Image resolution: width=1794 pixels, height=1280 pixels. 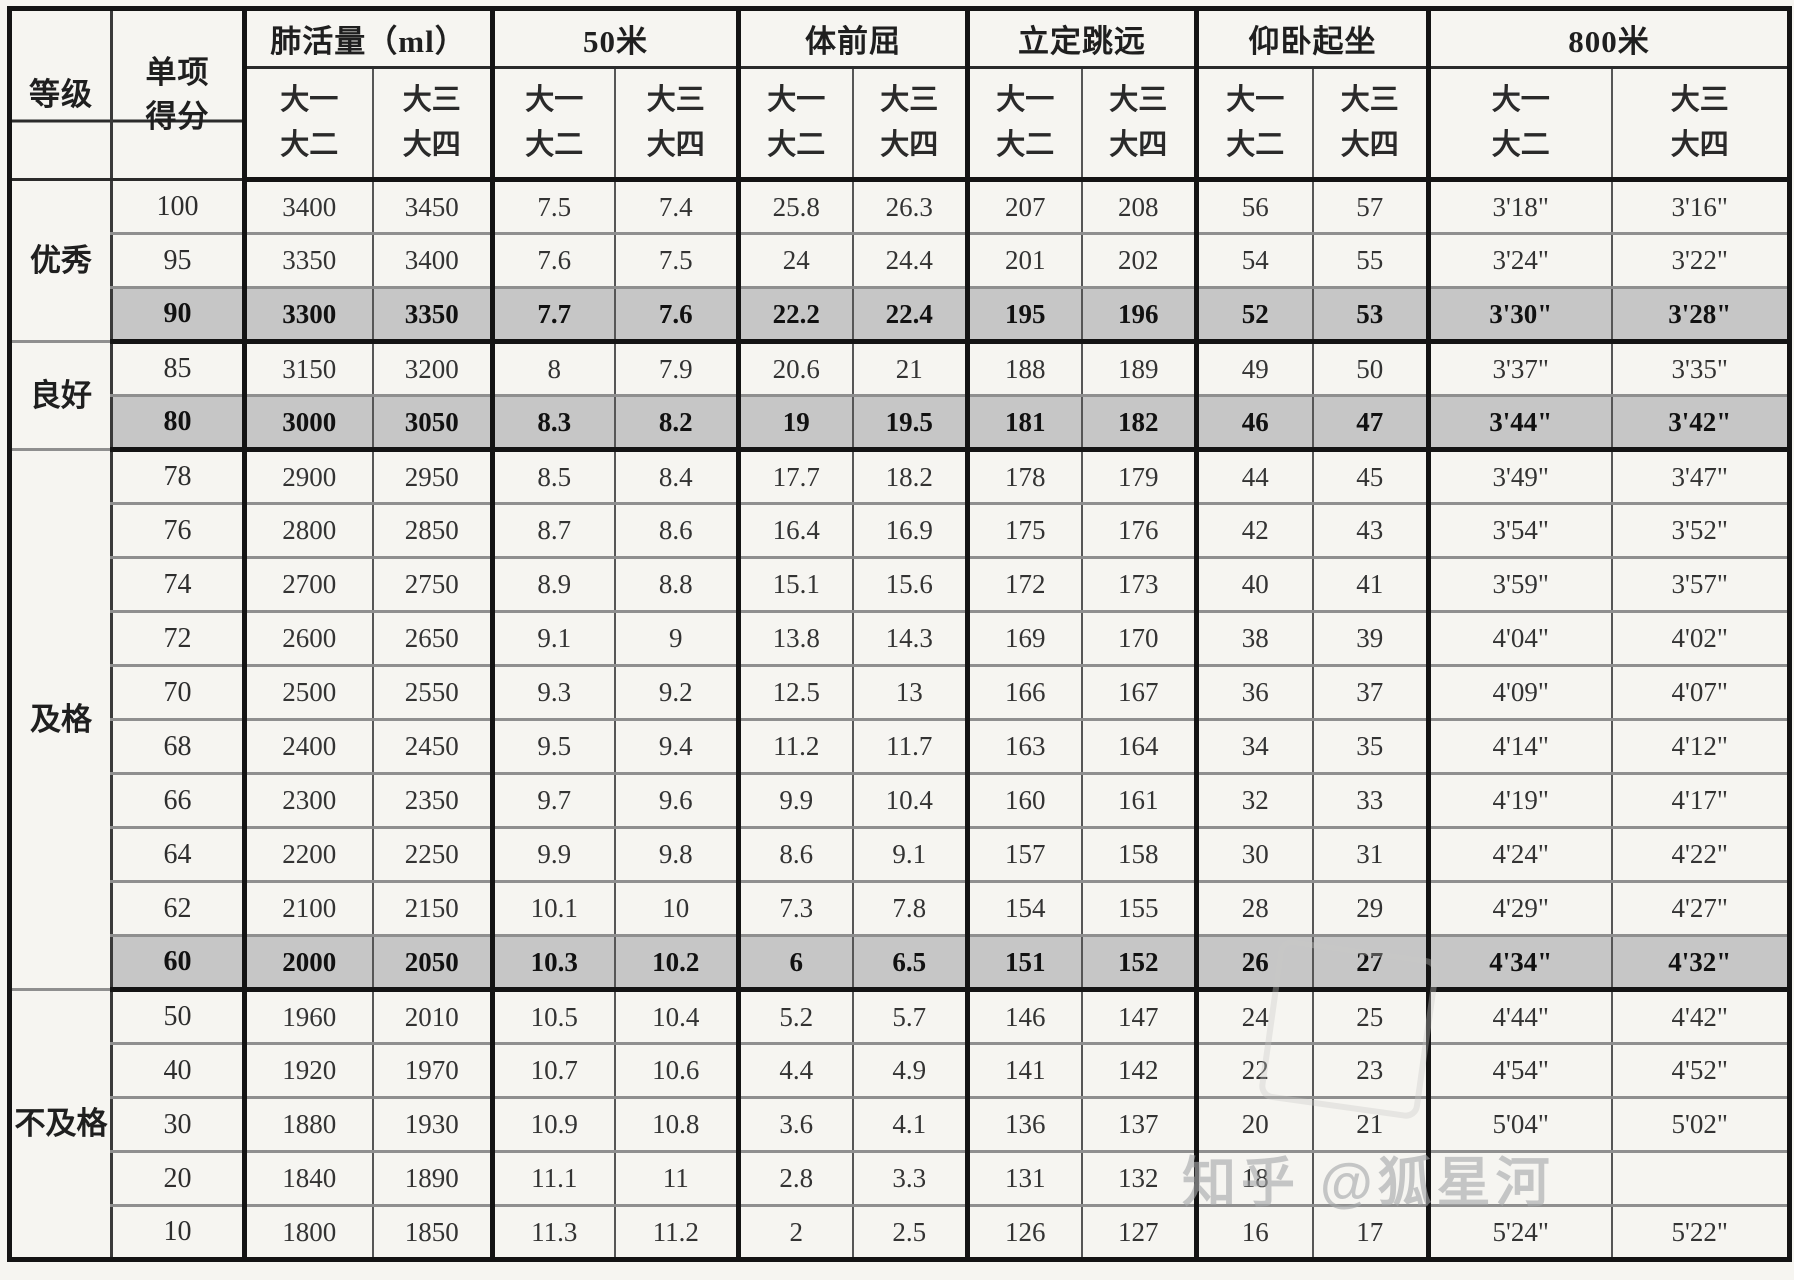 What do you see at coordinates (308, 963) in the screenshot?
I see `value-cell: 2000` at bounding box center [308, 963].